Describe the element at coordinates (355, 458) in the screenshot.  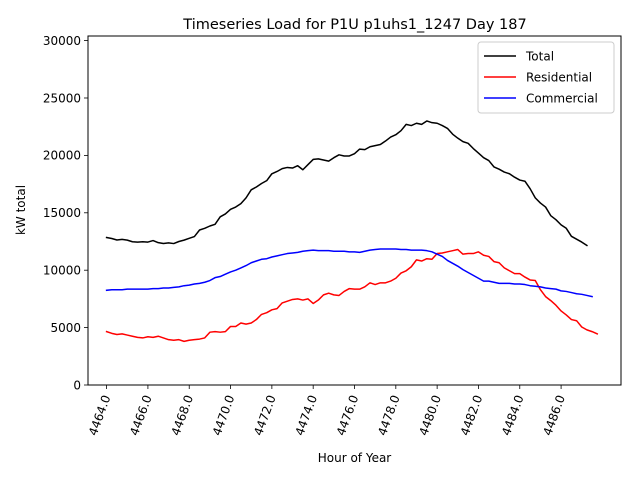
I see `x-axis-label: Hour of Year` at that location.